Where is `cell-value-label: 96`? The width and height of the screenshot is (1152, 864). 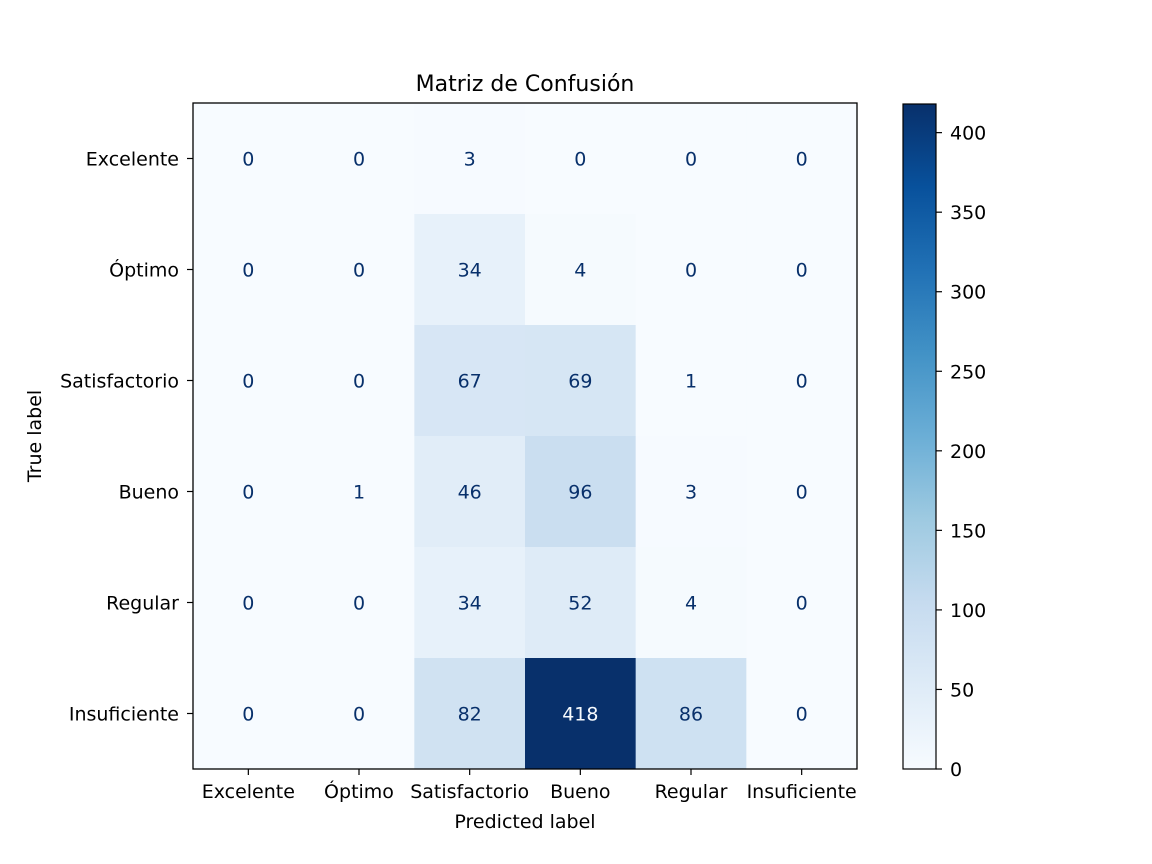
cell-value-label: 96 is located at coordinates (580, 493).